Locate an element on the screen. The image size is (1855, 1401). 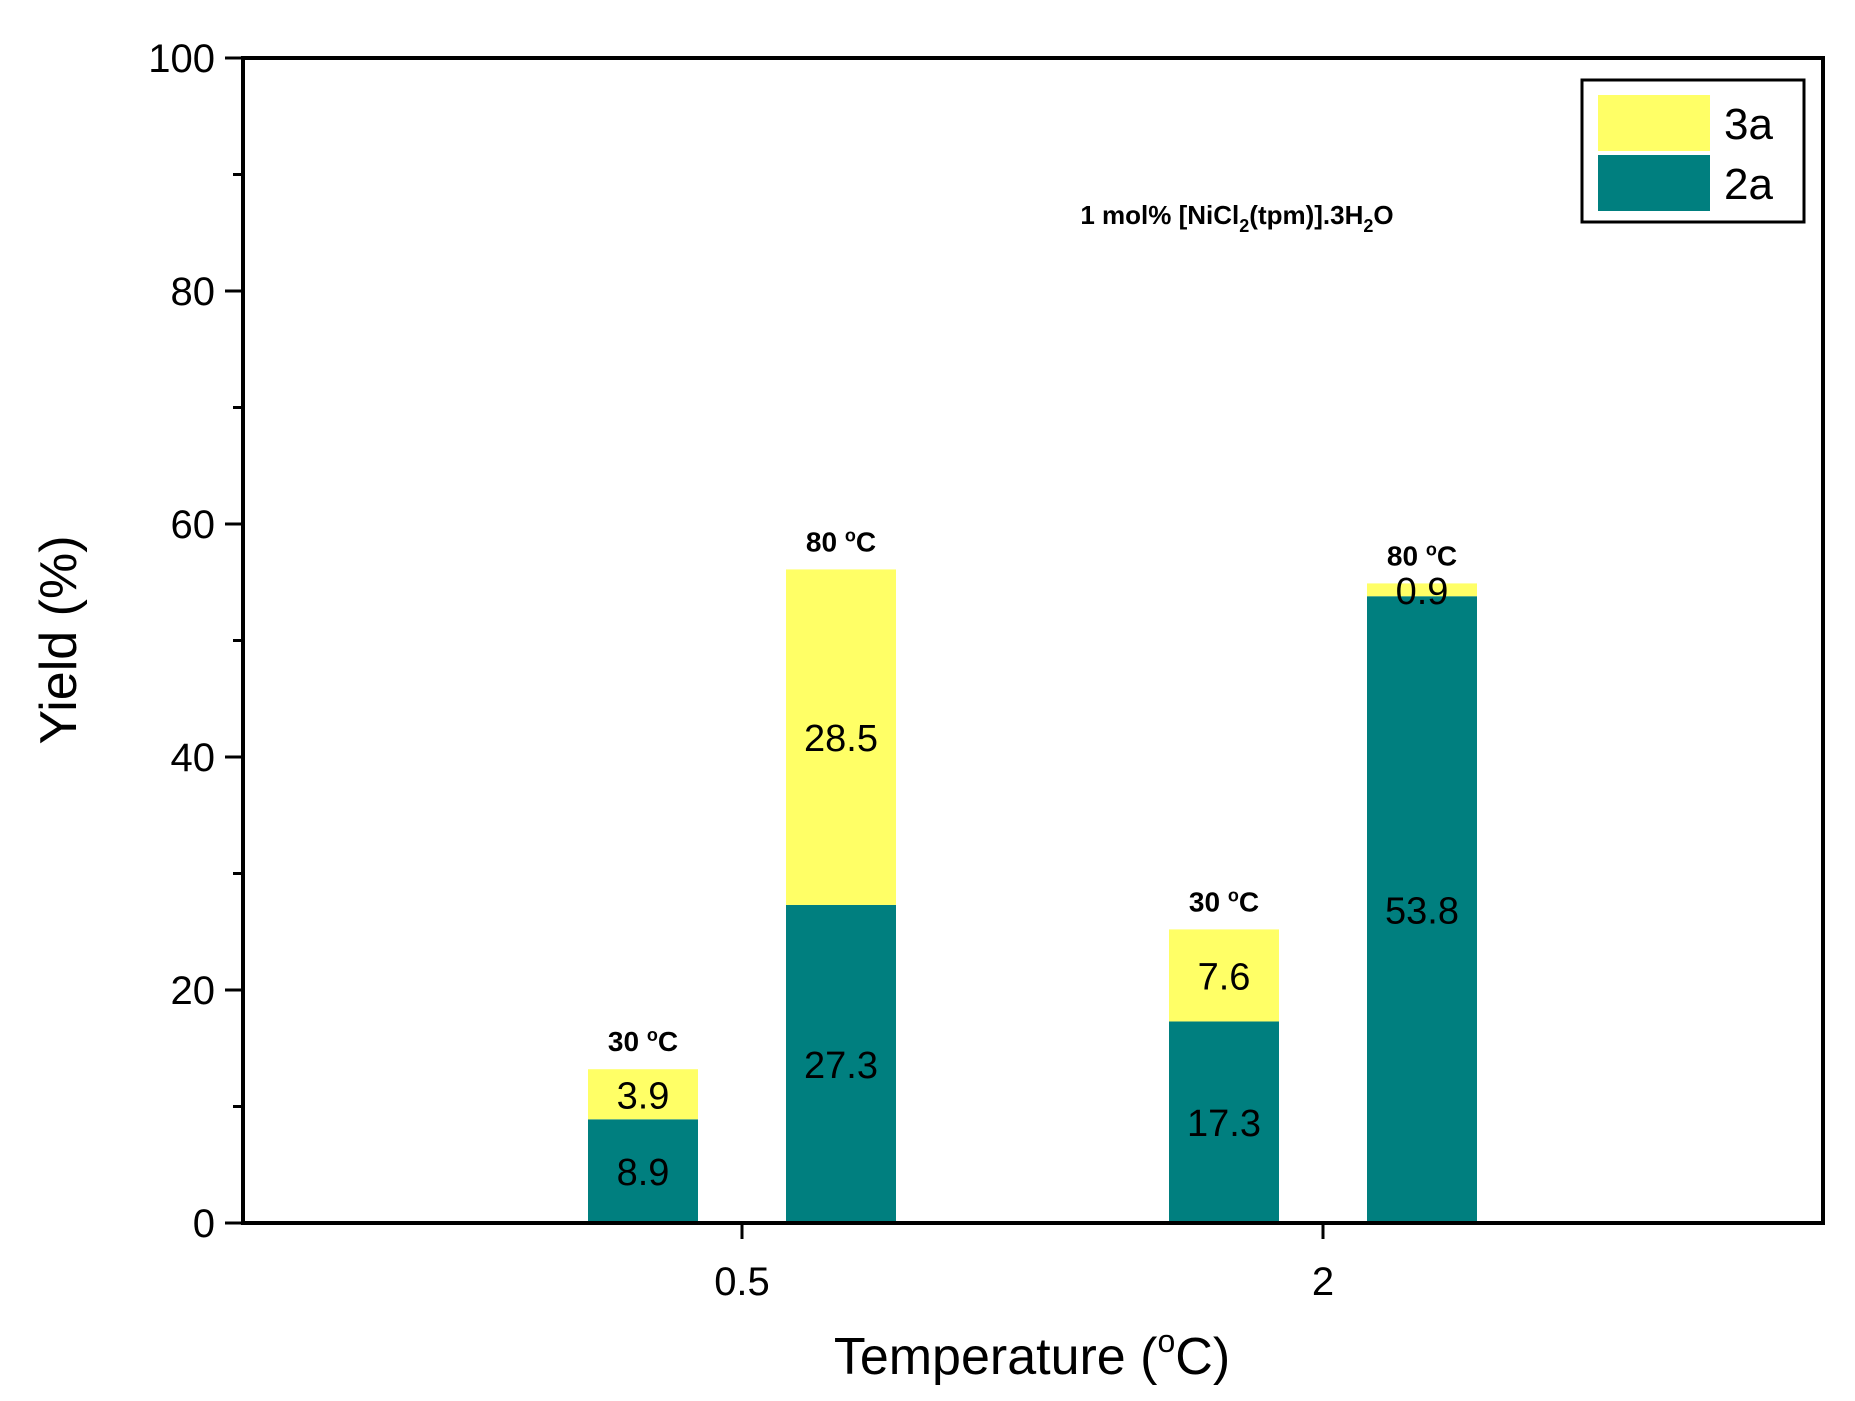
x-tick-label: 0.5 is located at coordinates (742, 1282).